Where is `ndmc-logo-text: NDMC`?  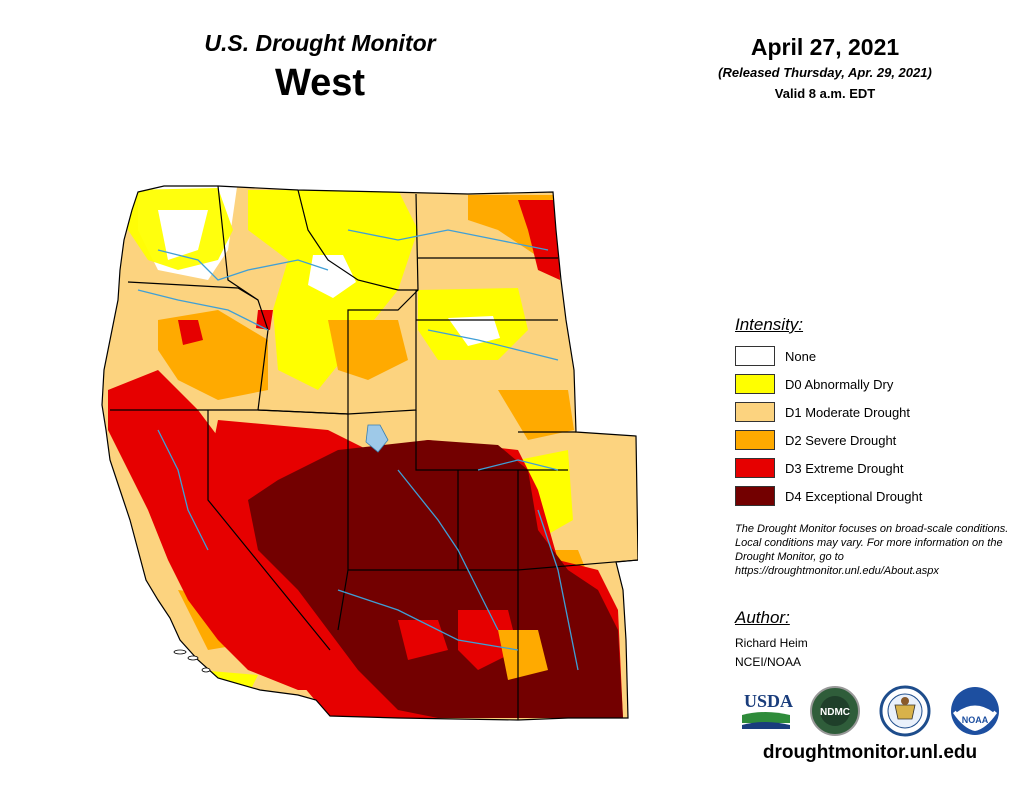
ndmc-logo-text: NDMC is located at coordinates (835, 712).